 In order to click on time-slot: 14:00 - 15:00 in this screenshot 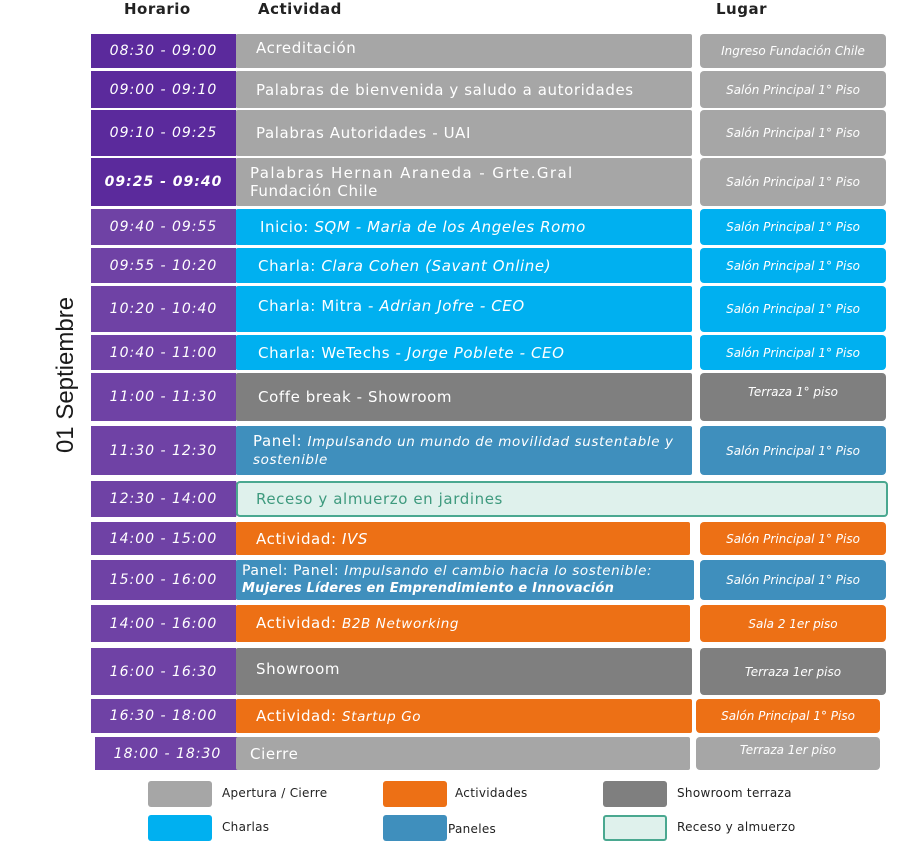, I will do `click(166, 538)`.